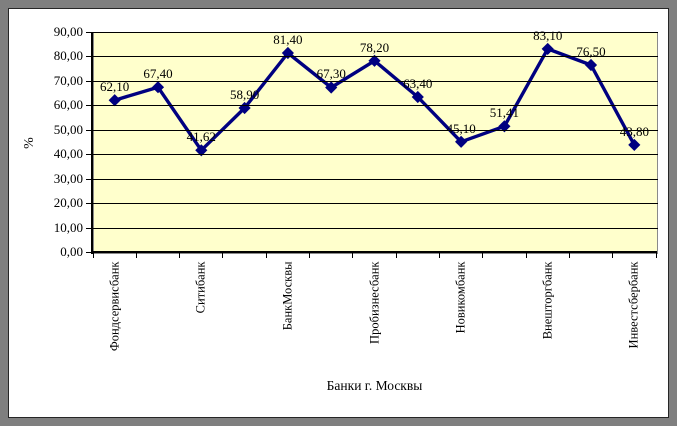 This screenshot has height=426, width=677. I want to click on y-tick-label: 90,00, so click(68, 31).